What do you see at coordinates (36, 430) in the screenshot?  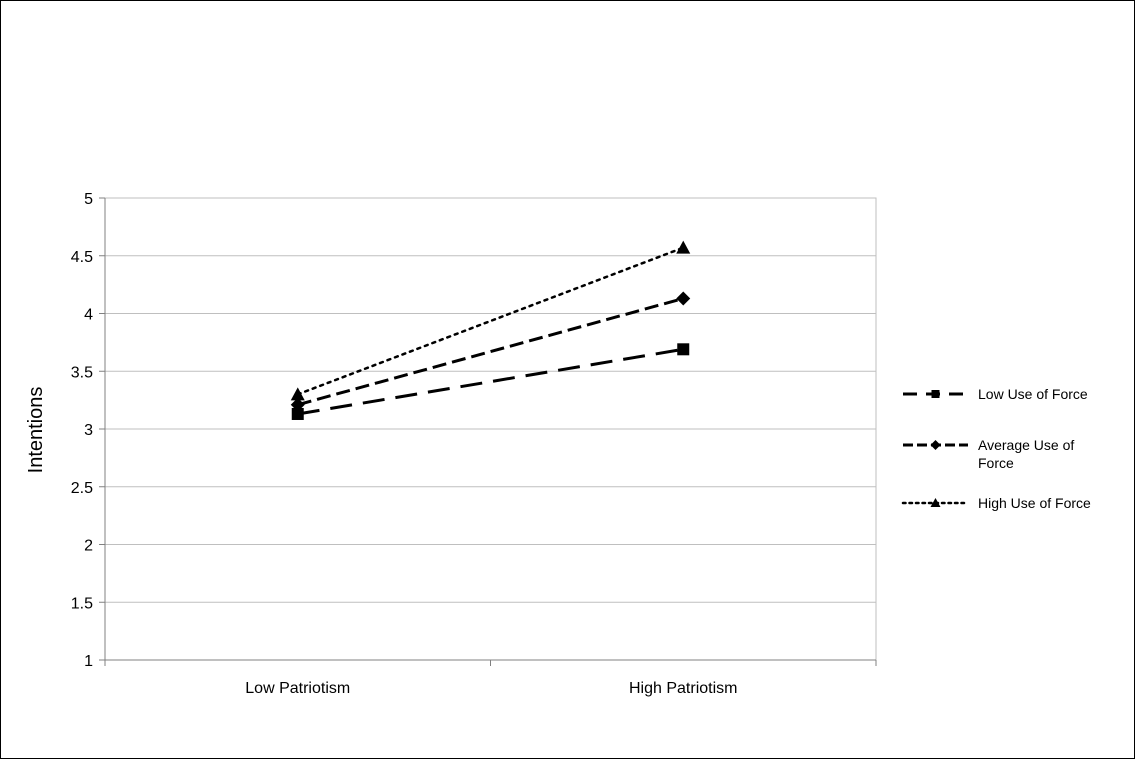 I see `y-axis-title: Intentions` at bounding box center [36, 430].